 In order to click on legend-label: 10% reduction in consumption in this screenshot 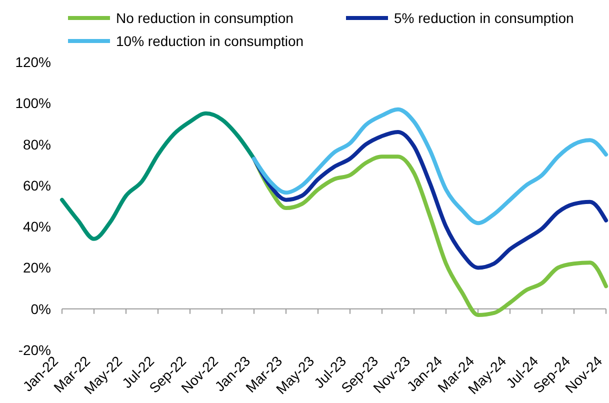, I will do `click(210, 41)`.